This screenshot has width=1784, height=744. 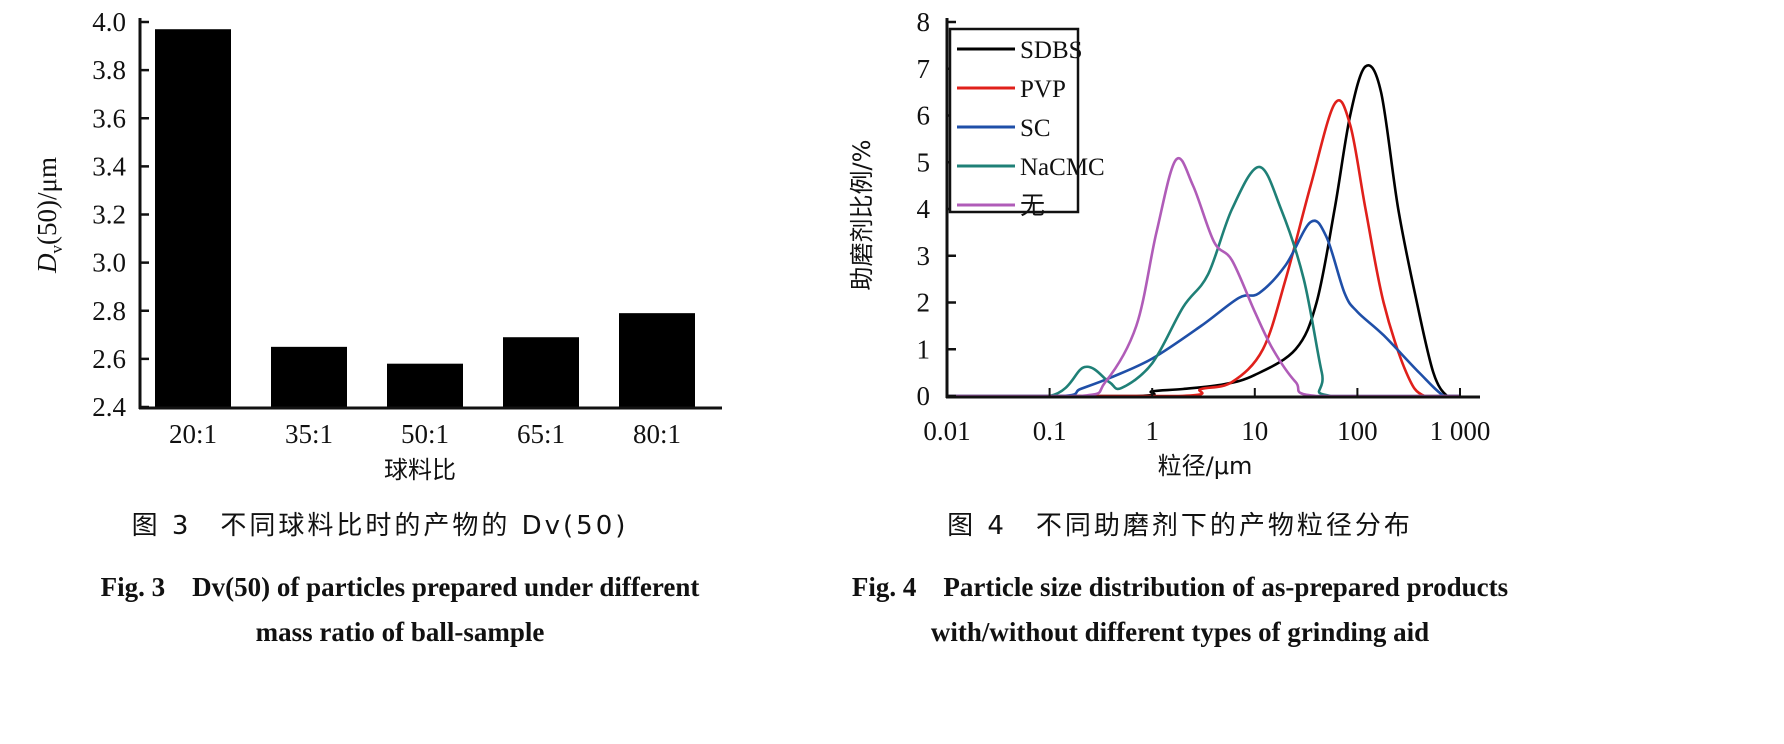 I want to click on line-y-tick-label: 8, so click(x=924, y=22).